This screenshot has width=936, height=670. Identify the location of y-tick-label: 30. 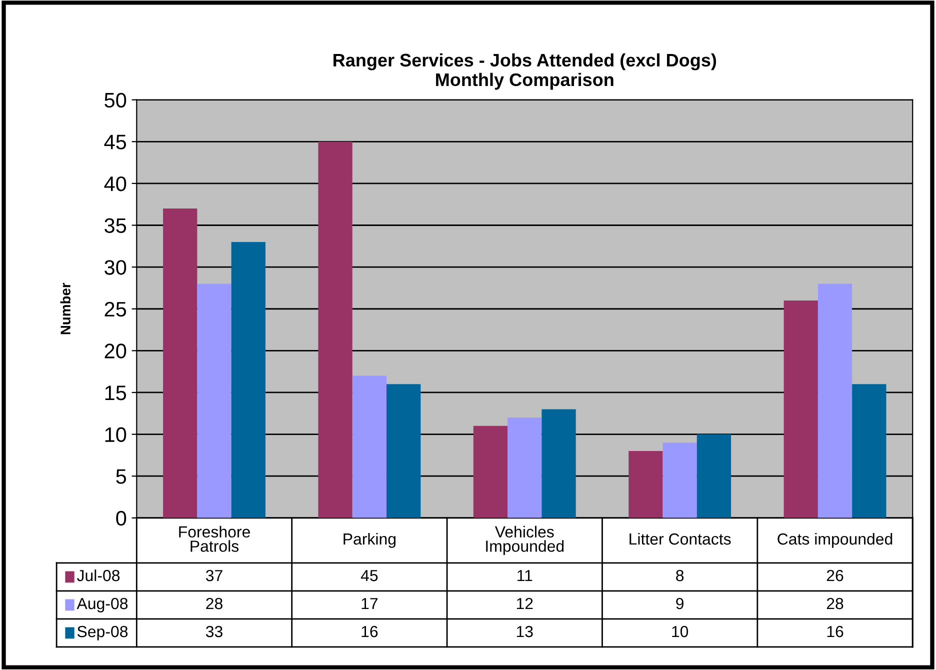
(115, 267).